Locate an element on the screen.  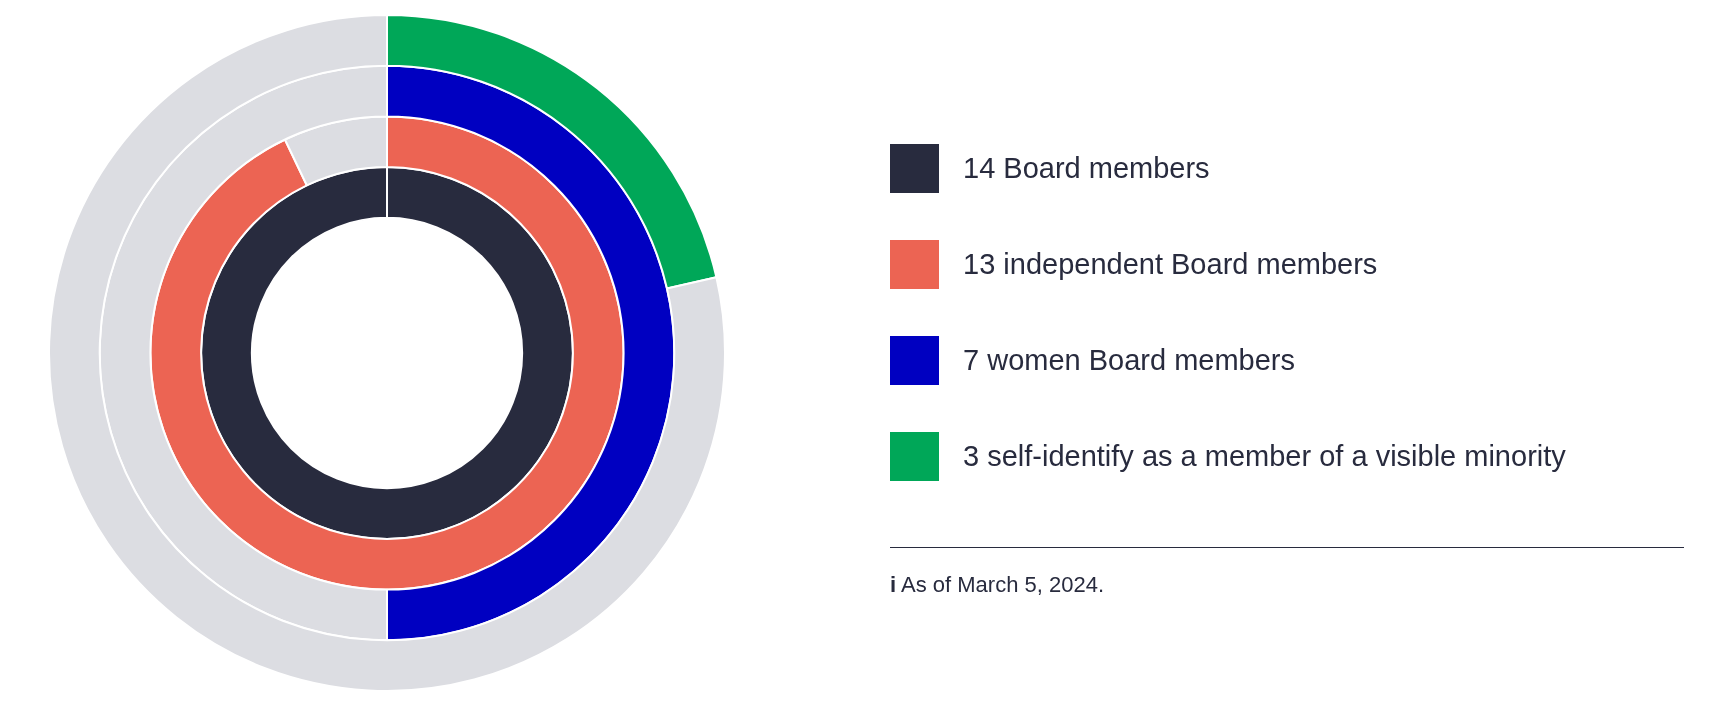
legend-label: 7 women Board members is located at coordinates (1129, 360).